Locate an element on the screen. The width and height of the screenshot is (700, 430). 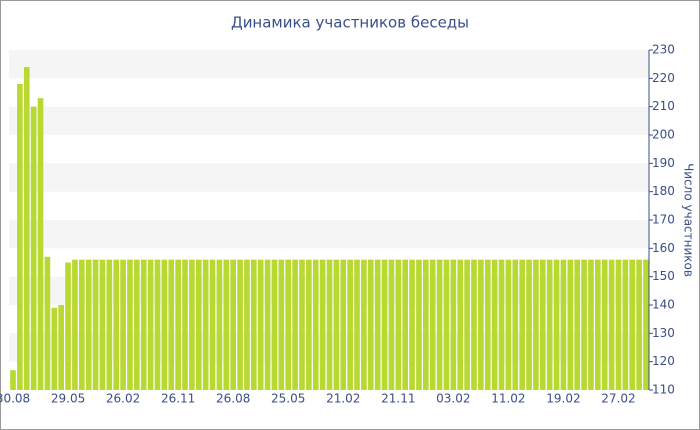
y-tick-label: 210 is located at coordinates (663, 106).